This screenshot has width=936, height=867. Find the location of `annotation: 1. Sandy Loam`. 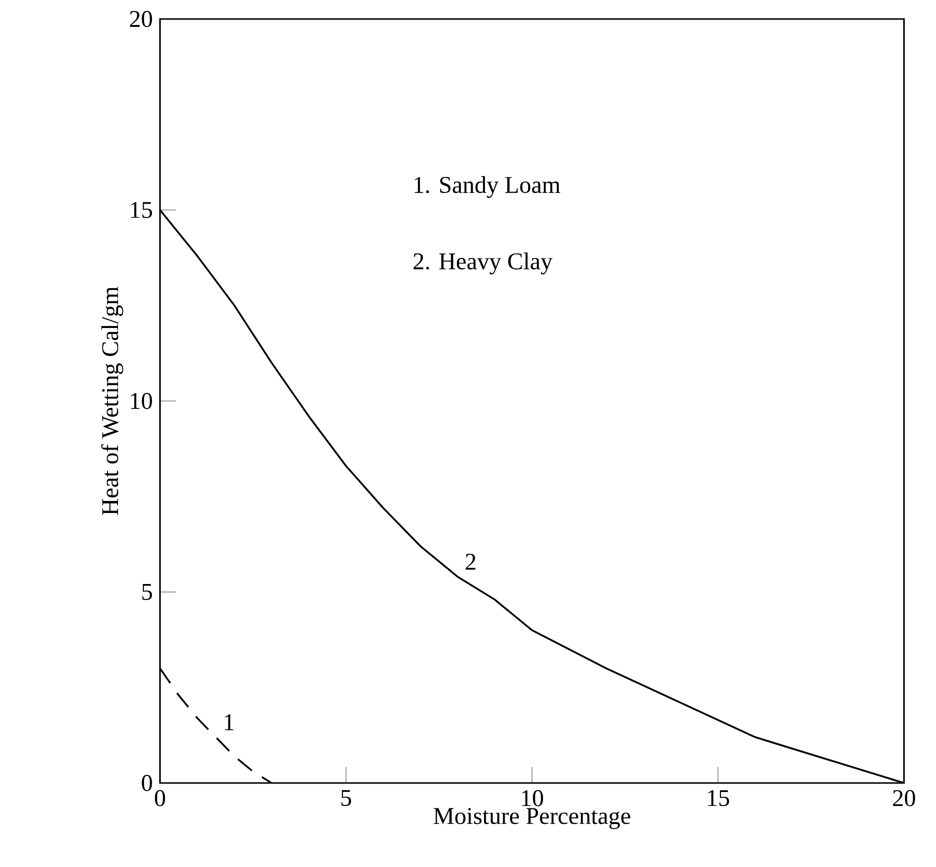

annotation: 1. Sandy Loam is located at coordinates (487, 187).